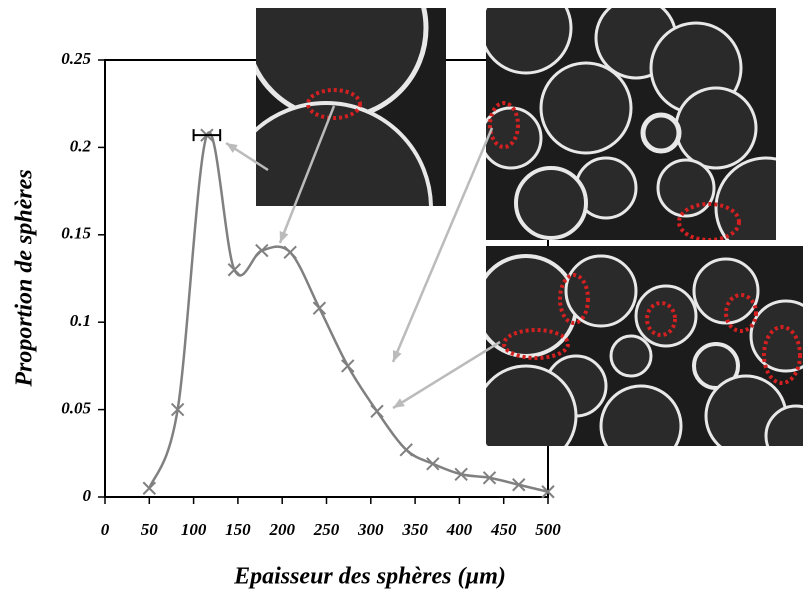  What do you see at coordinates (369, 577) in the screenshot?
I see `x-axis-title: Epaisseur des sphères (µm)` at bounding box center [369, 577].